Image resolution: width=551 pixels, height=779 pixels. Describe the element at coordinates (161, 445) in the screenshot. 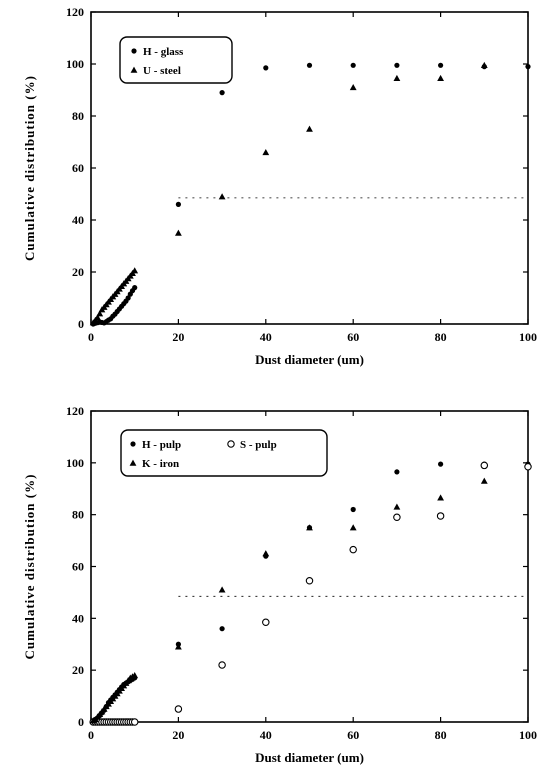

I see `legend-label: H - pulp` at that location.